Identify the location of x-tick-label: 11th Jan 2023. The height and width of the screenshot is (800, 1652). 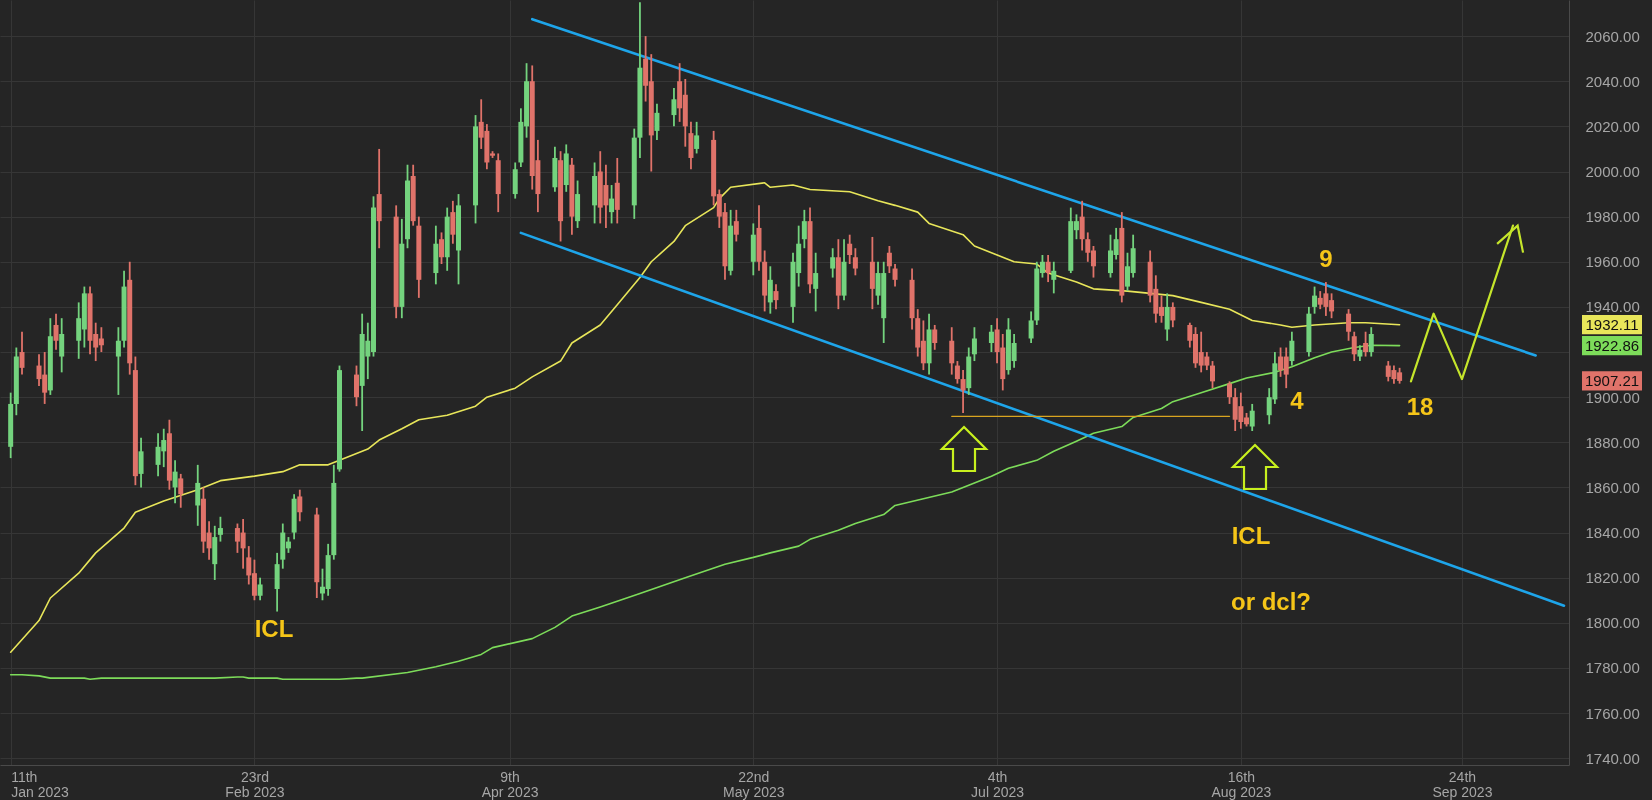
(40, 784).